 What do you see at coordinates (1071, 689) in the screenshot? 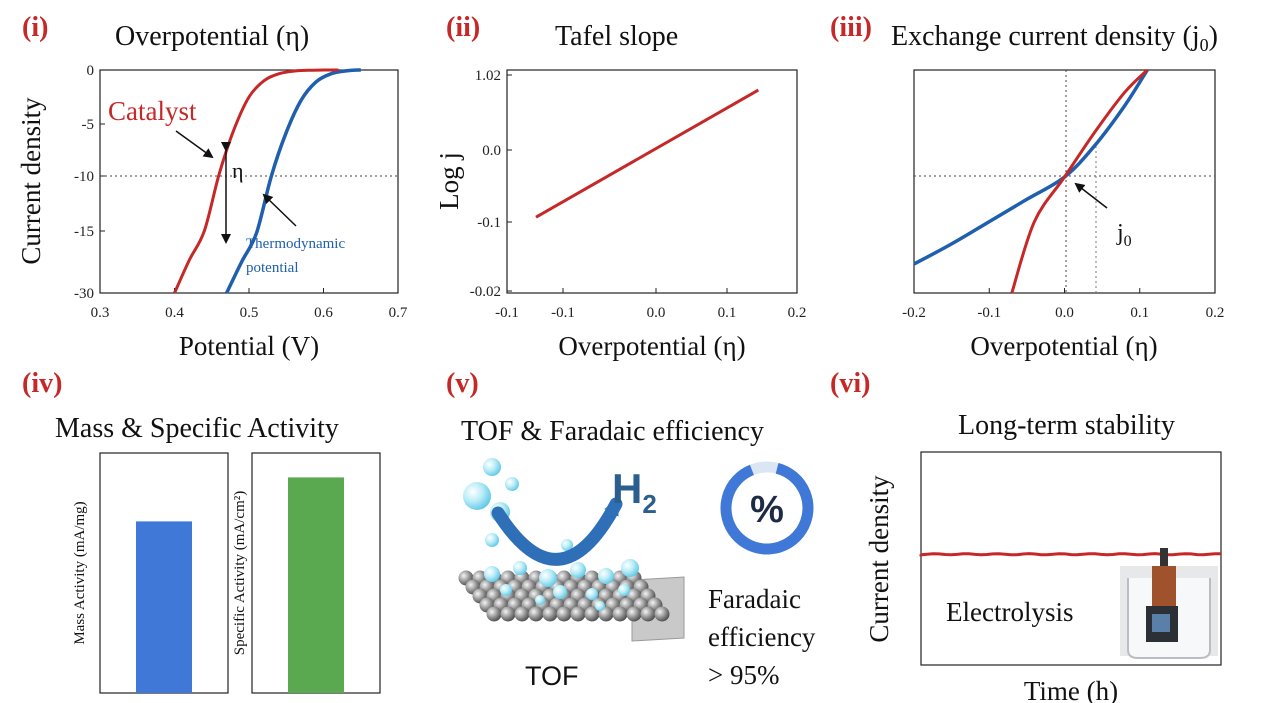
I see `x-axis-label: Time (h)` at bounding box center [1071, 689].